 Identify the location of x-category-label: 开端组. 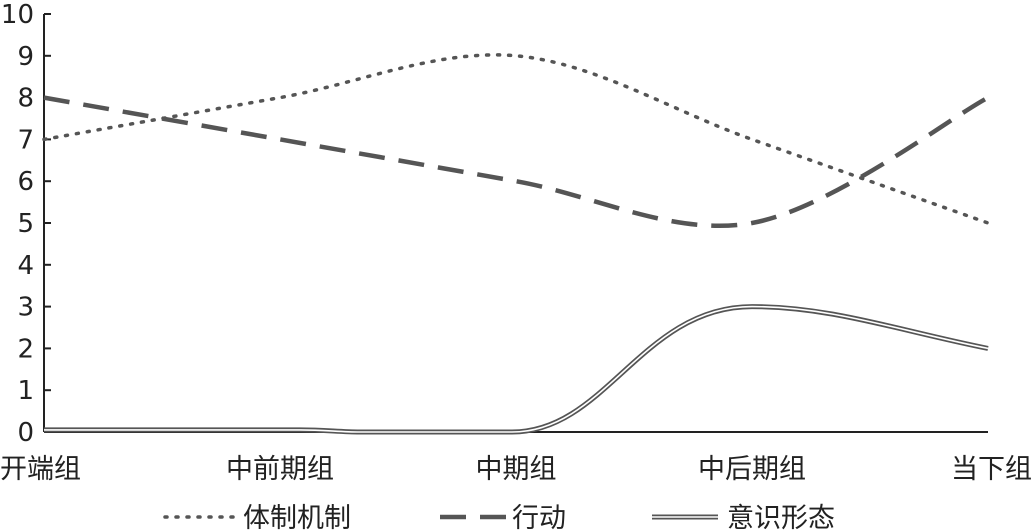
(40, 469).